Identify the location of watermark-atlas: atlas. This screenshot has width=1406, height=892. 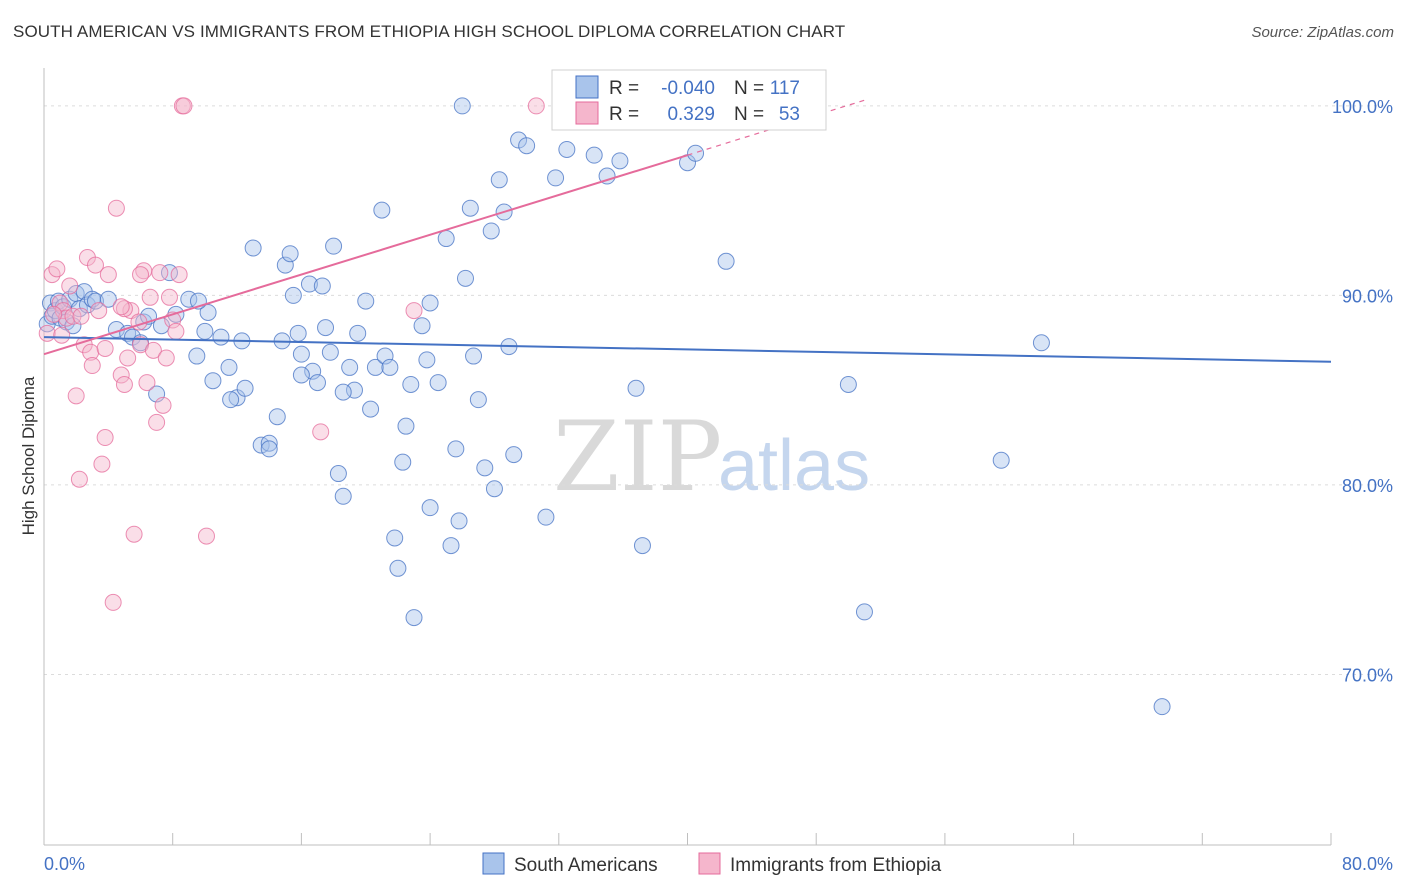
(794, 466).